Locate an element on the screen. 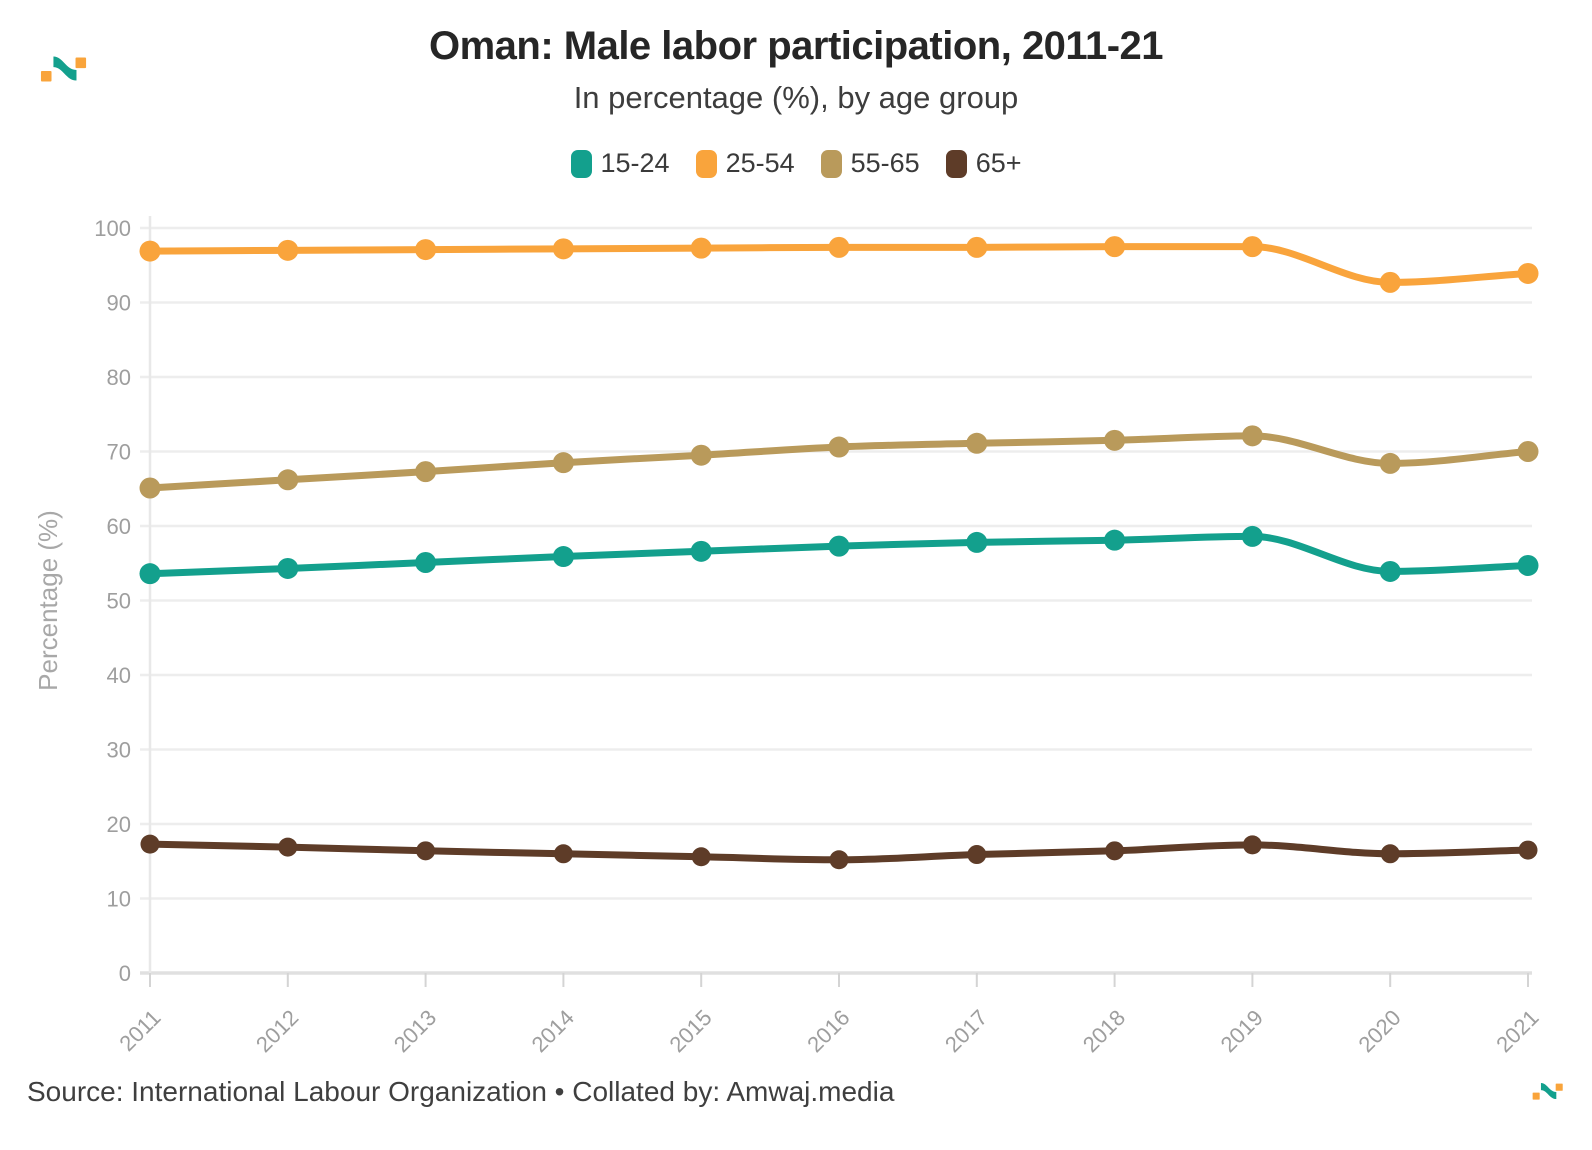  data-point-55-65-2017 is located at coordinates (977, 443).